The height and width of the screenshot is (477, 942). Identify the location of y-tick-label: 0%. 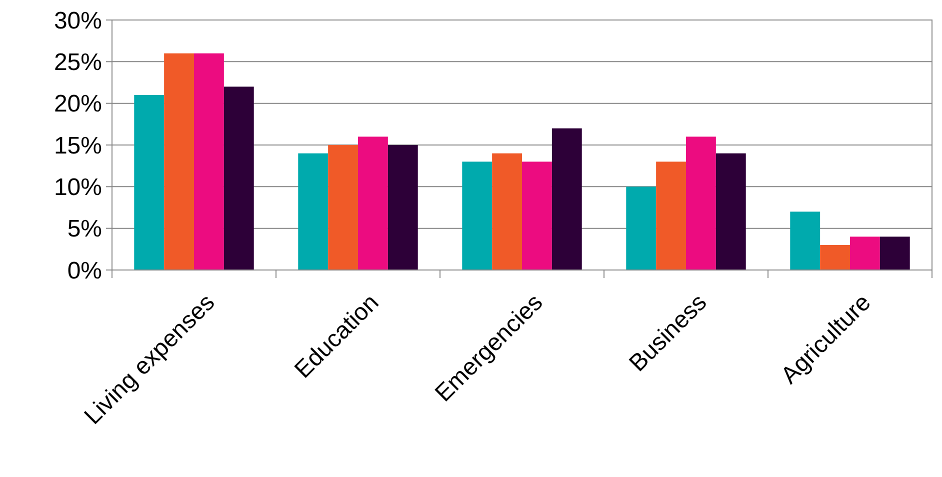
(84, 270).